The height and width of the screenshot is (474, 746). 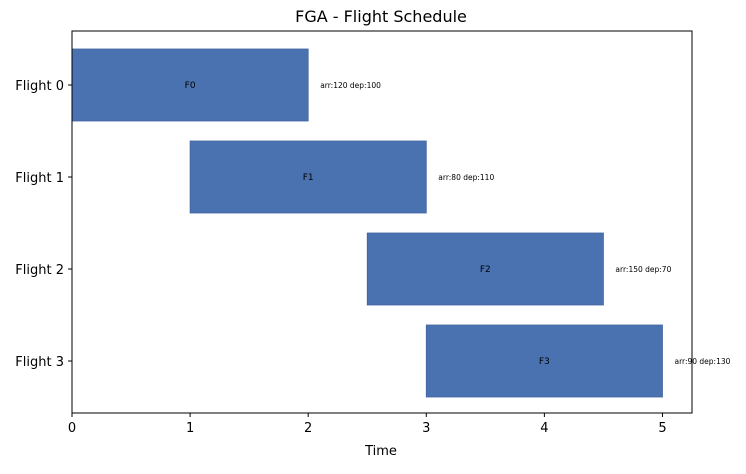 I want to click on x-tick-label: 5, so click(x=662, y=428).